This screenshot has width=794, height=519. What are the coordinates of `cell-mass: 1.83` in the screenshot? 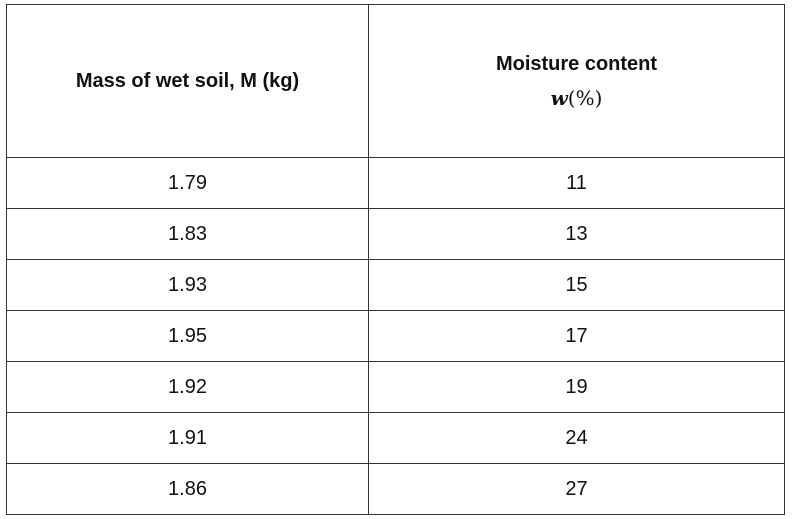 It's located at (187, 234).